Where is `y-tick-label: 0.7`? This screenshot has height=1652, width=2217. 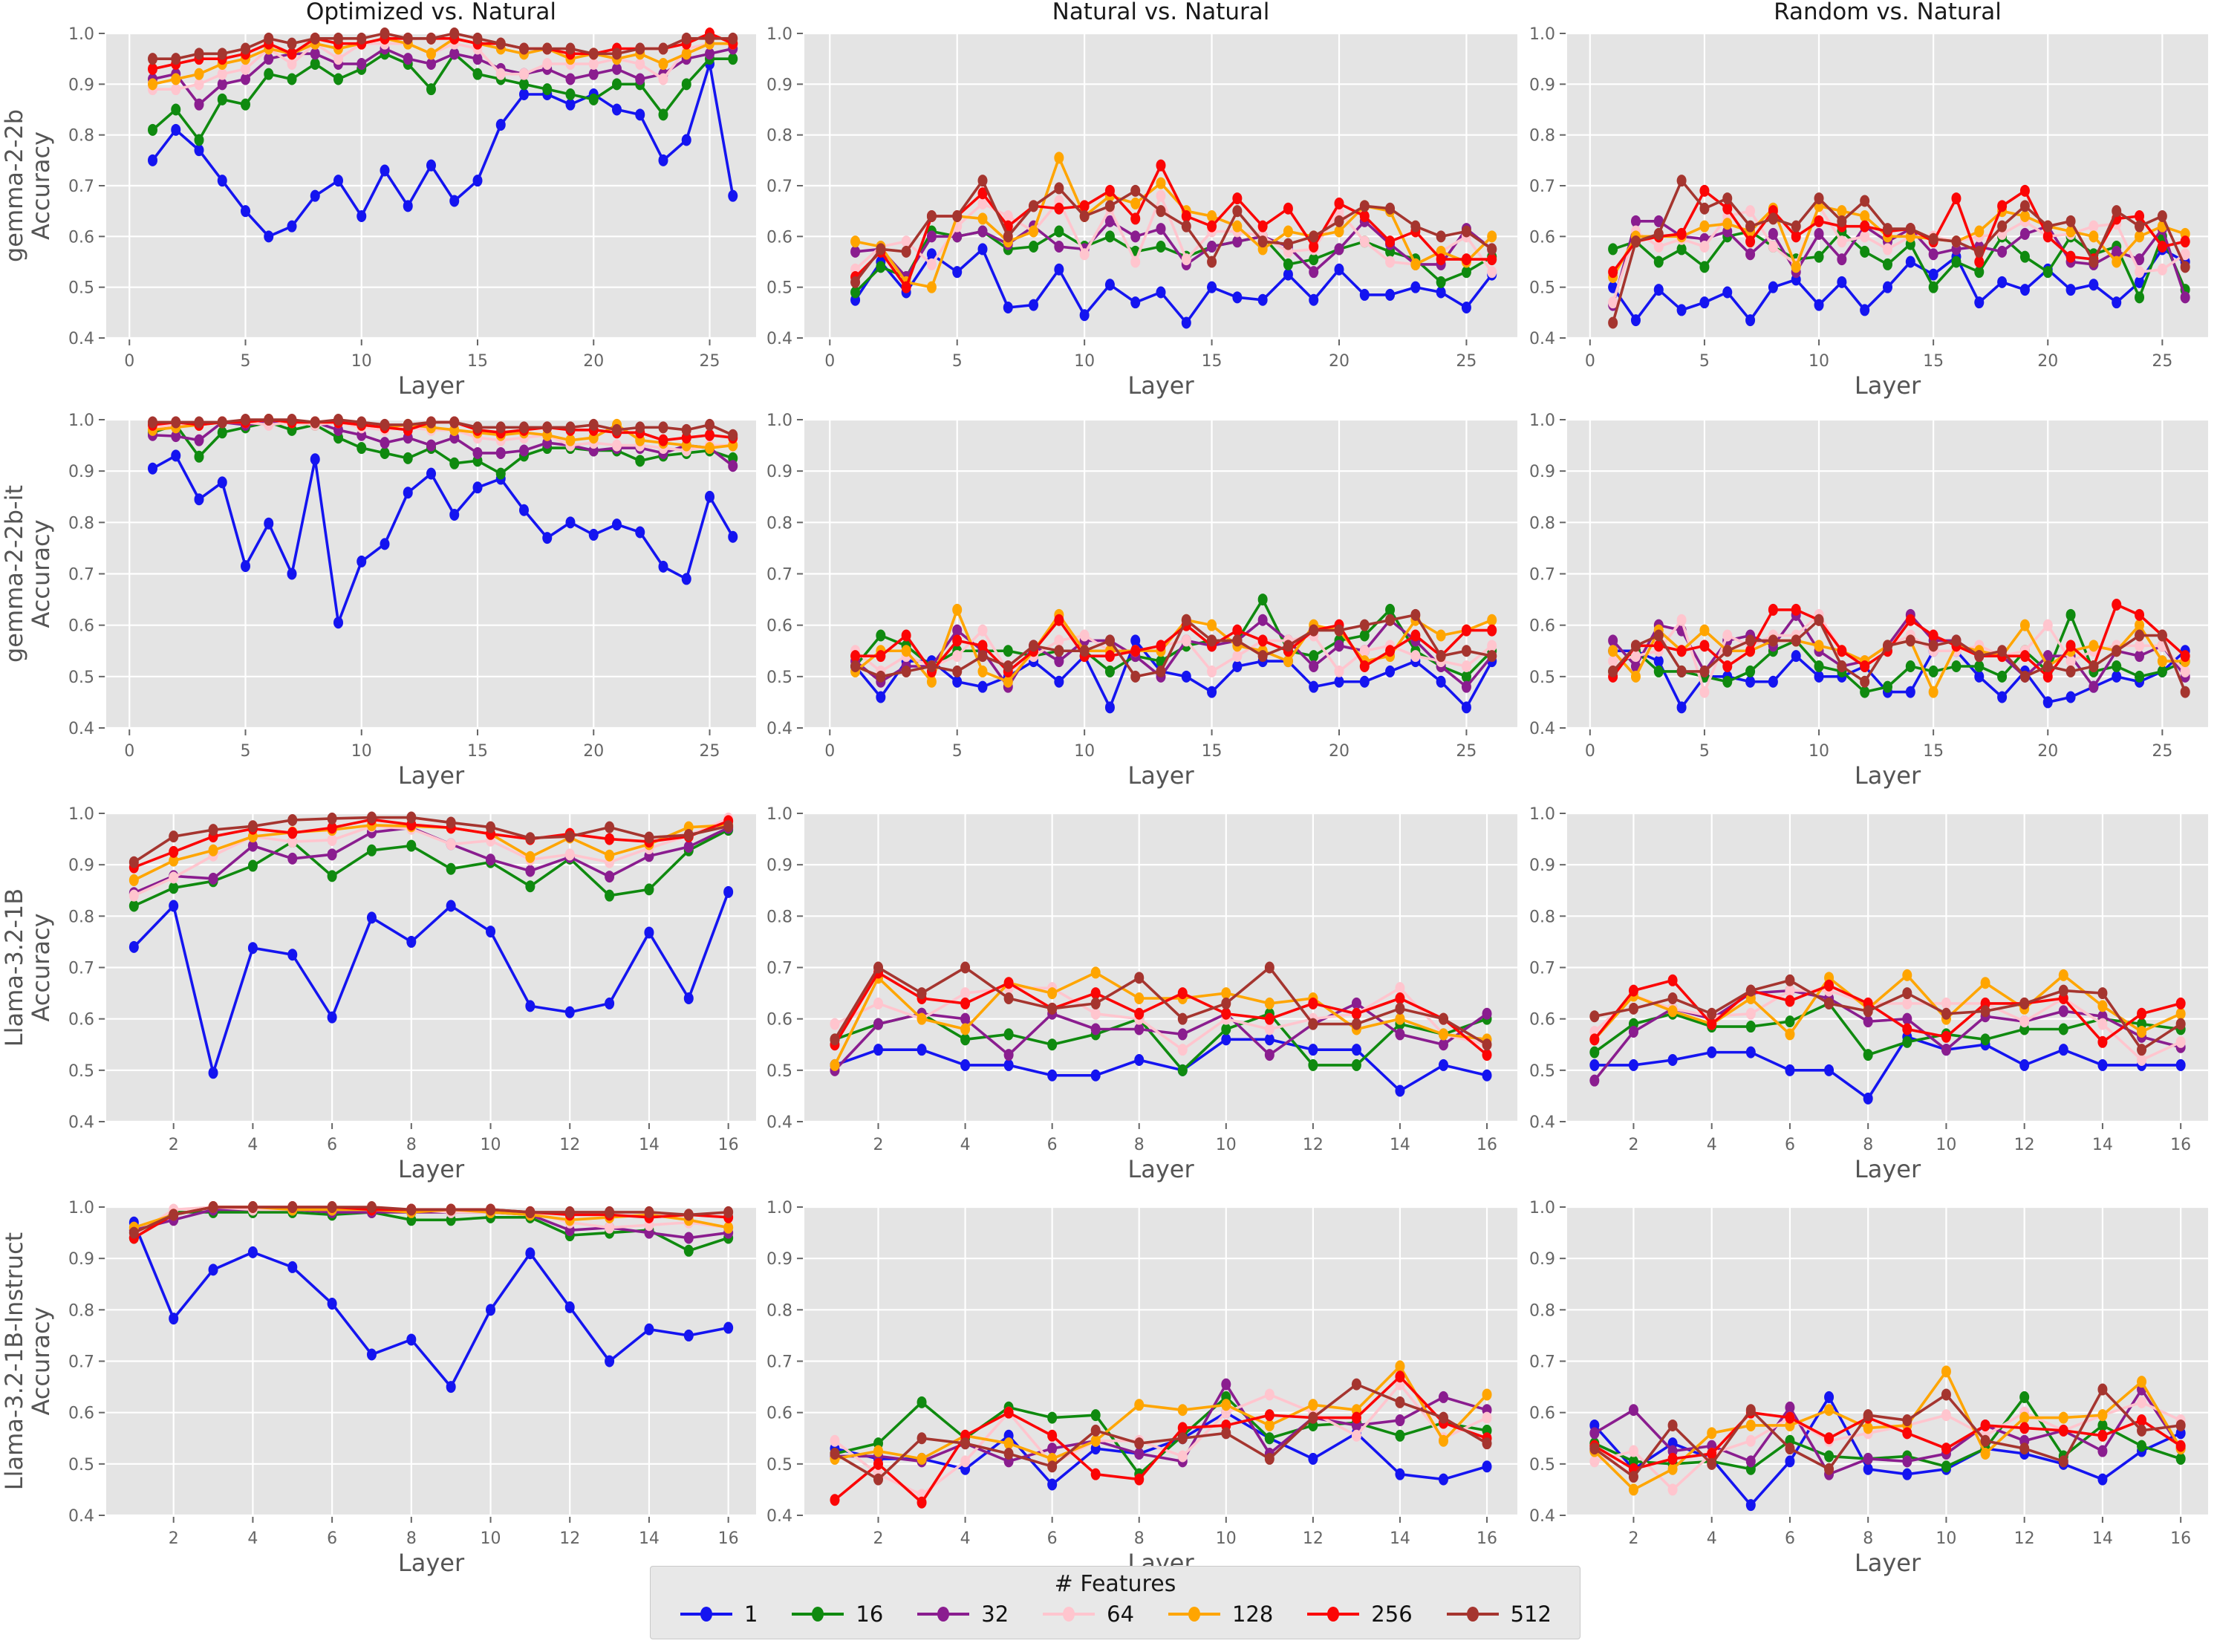
y-tick-label: 0.7 is located at coordinates (81, 187).